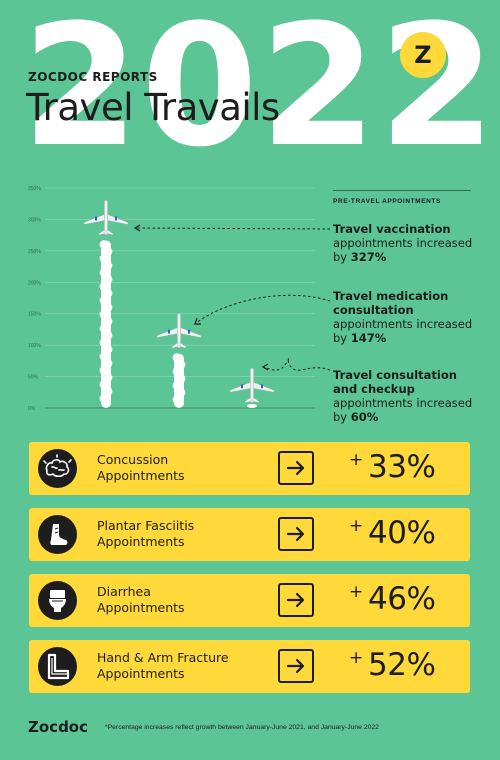  I want to click on side-header-rule, so click(402, 190).